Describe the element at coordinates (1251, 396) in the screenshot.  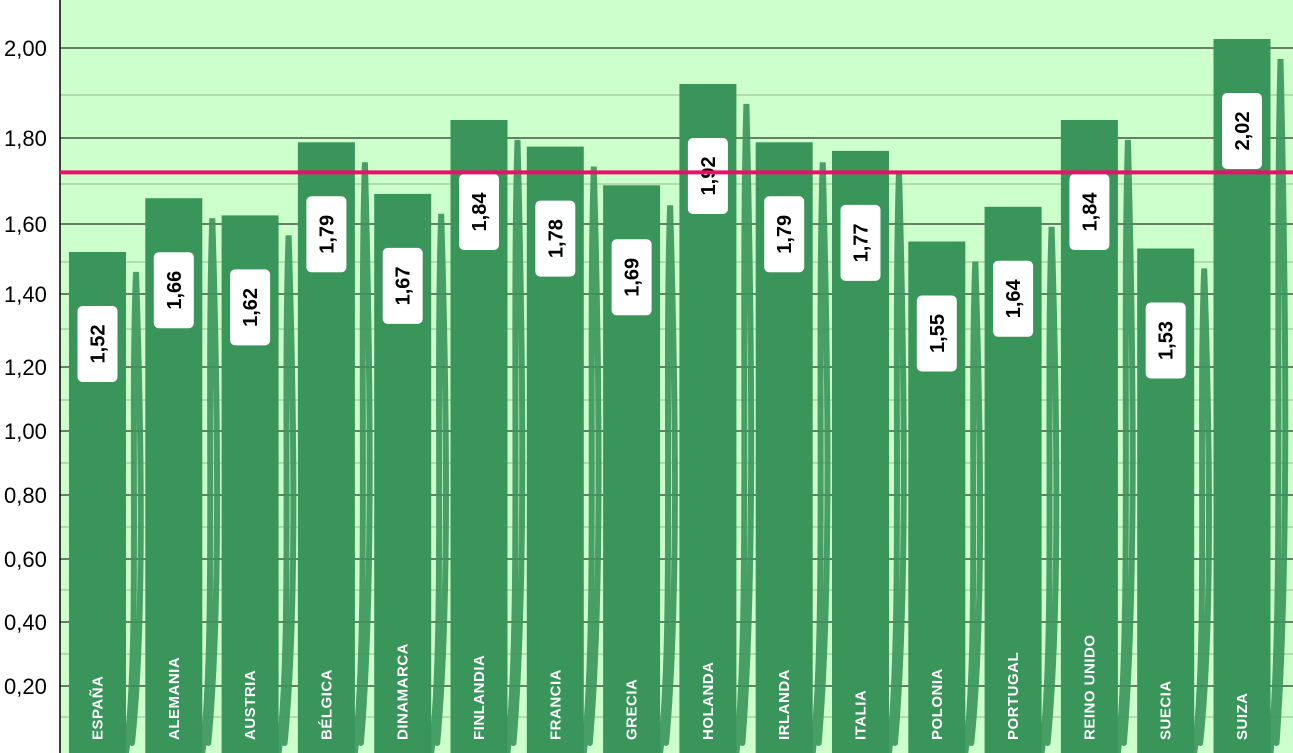
I see `bar-group-15: 2,02 SUIZA` at that location.